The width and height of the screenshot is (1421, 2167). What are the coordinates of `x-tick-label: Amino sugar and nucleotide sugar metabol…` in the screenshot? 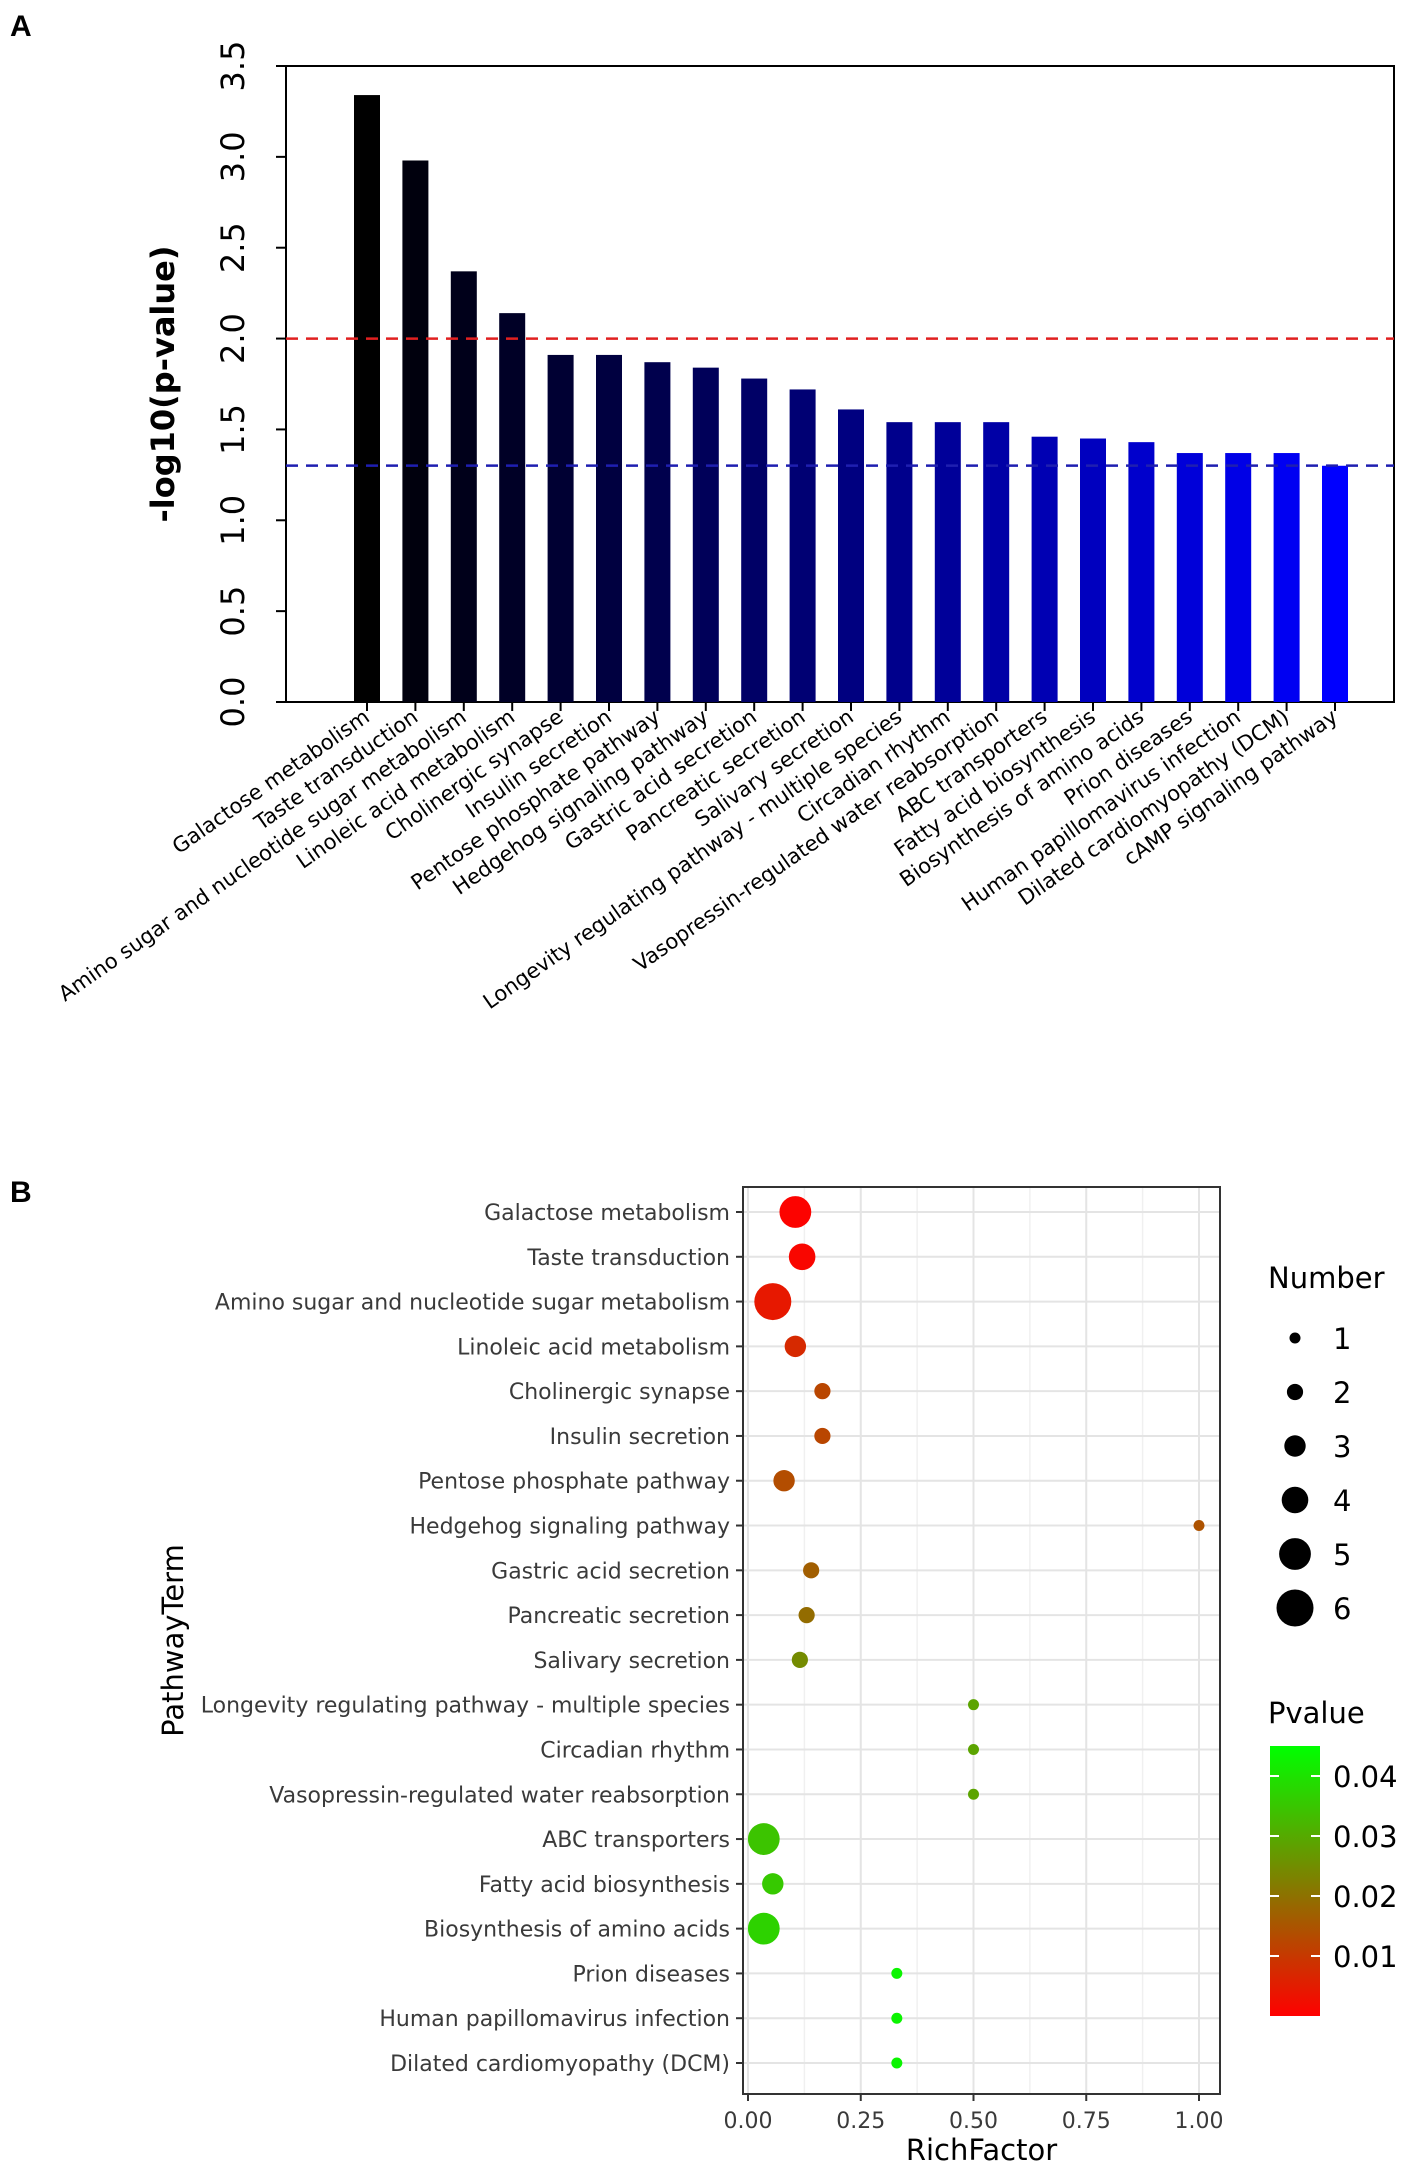 It's located at (262, 855).